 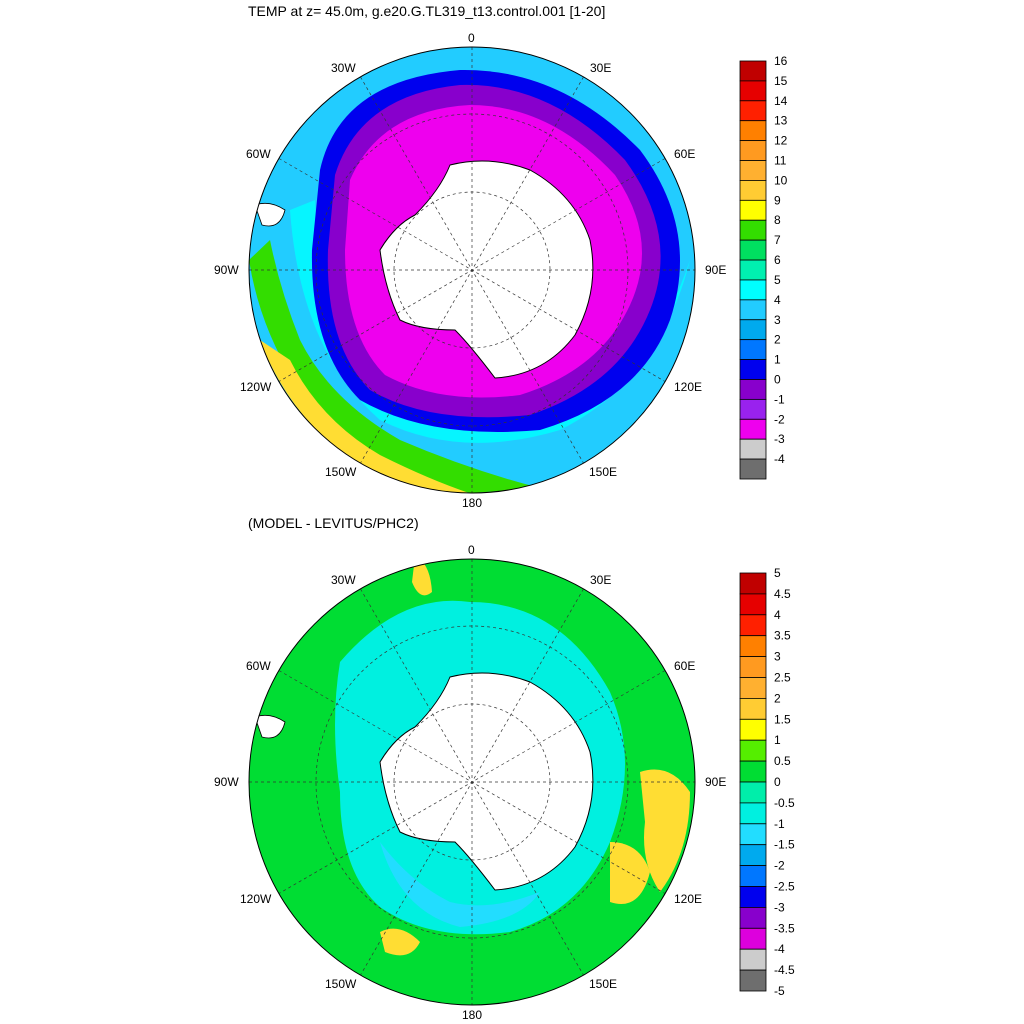 What do you see at coordinates (486, 781) in the screenshot?
I see `bottom-antarctica` at bounding box center [486, 781].